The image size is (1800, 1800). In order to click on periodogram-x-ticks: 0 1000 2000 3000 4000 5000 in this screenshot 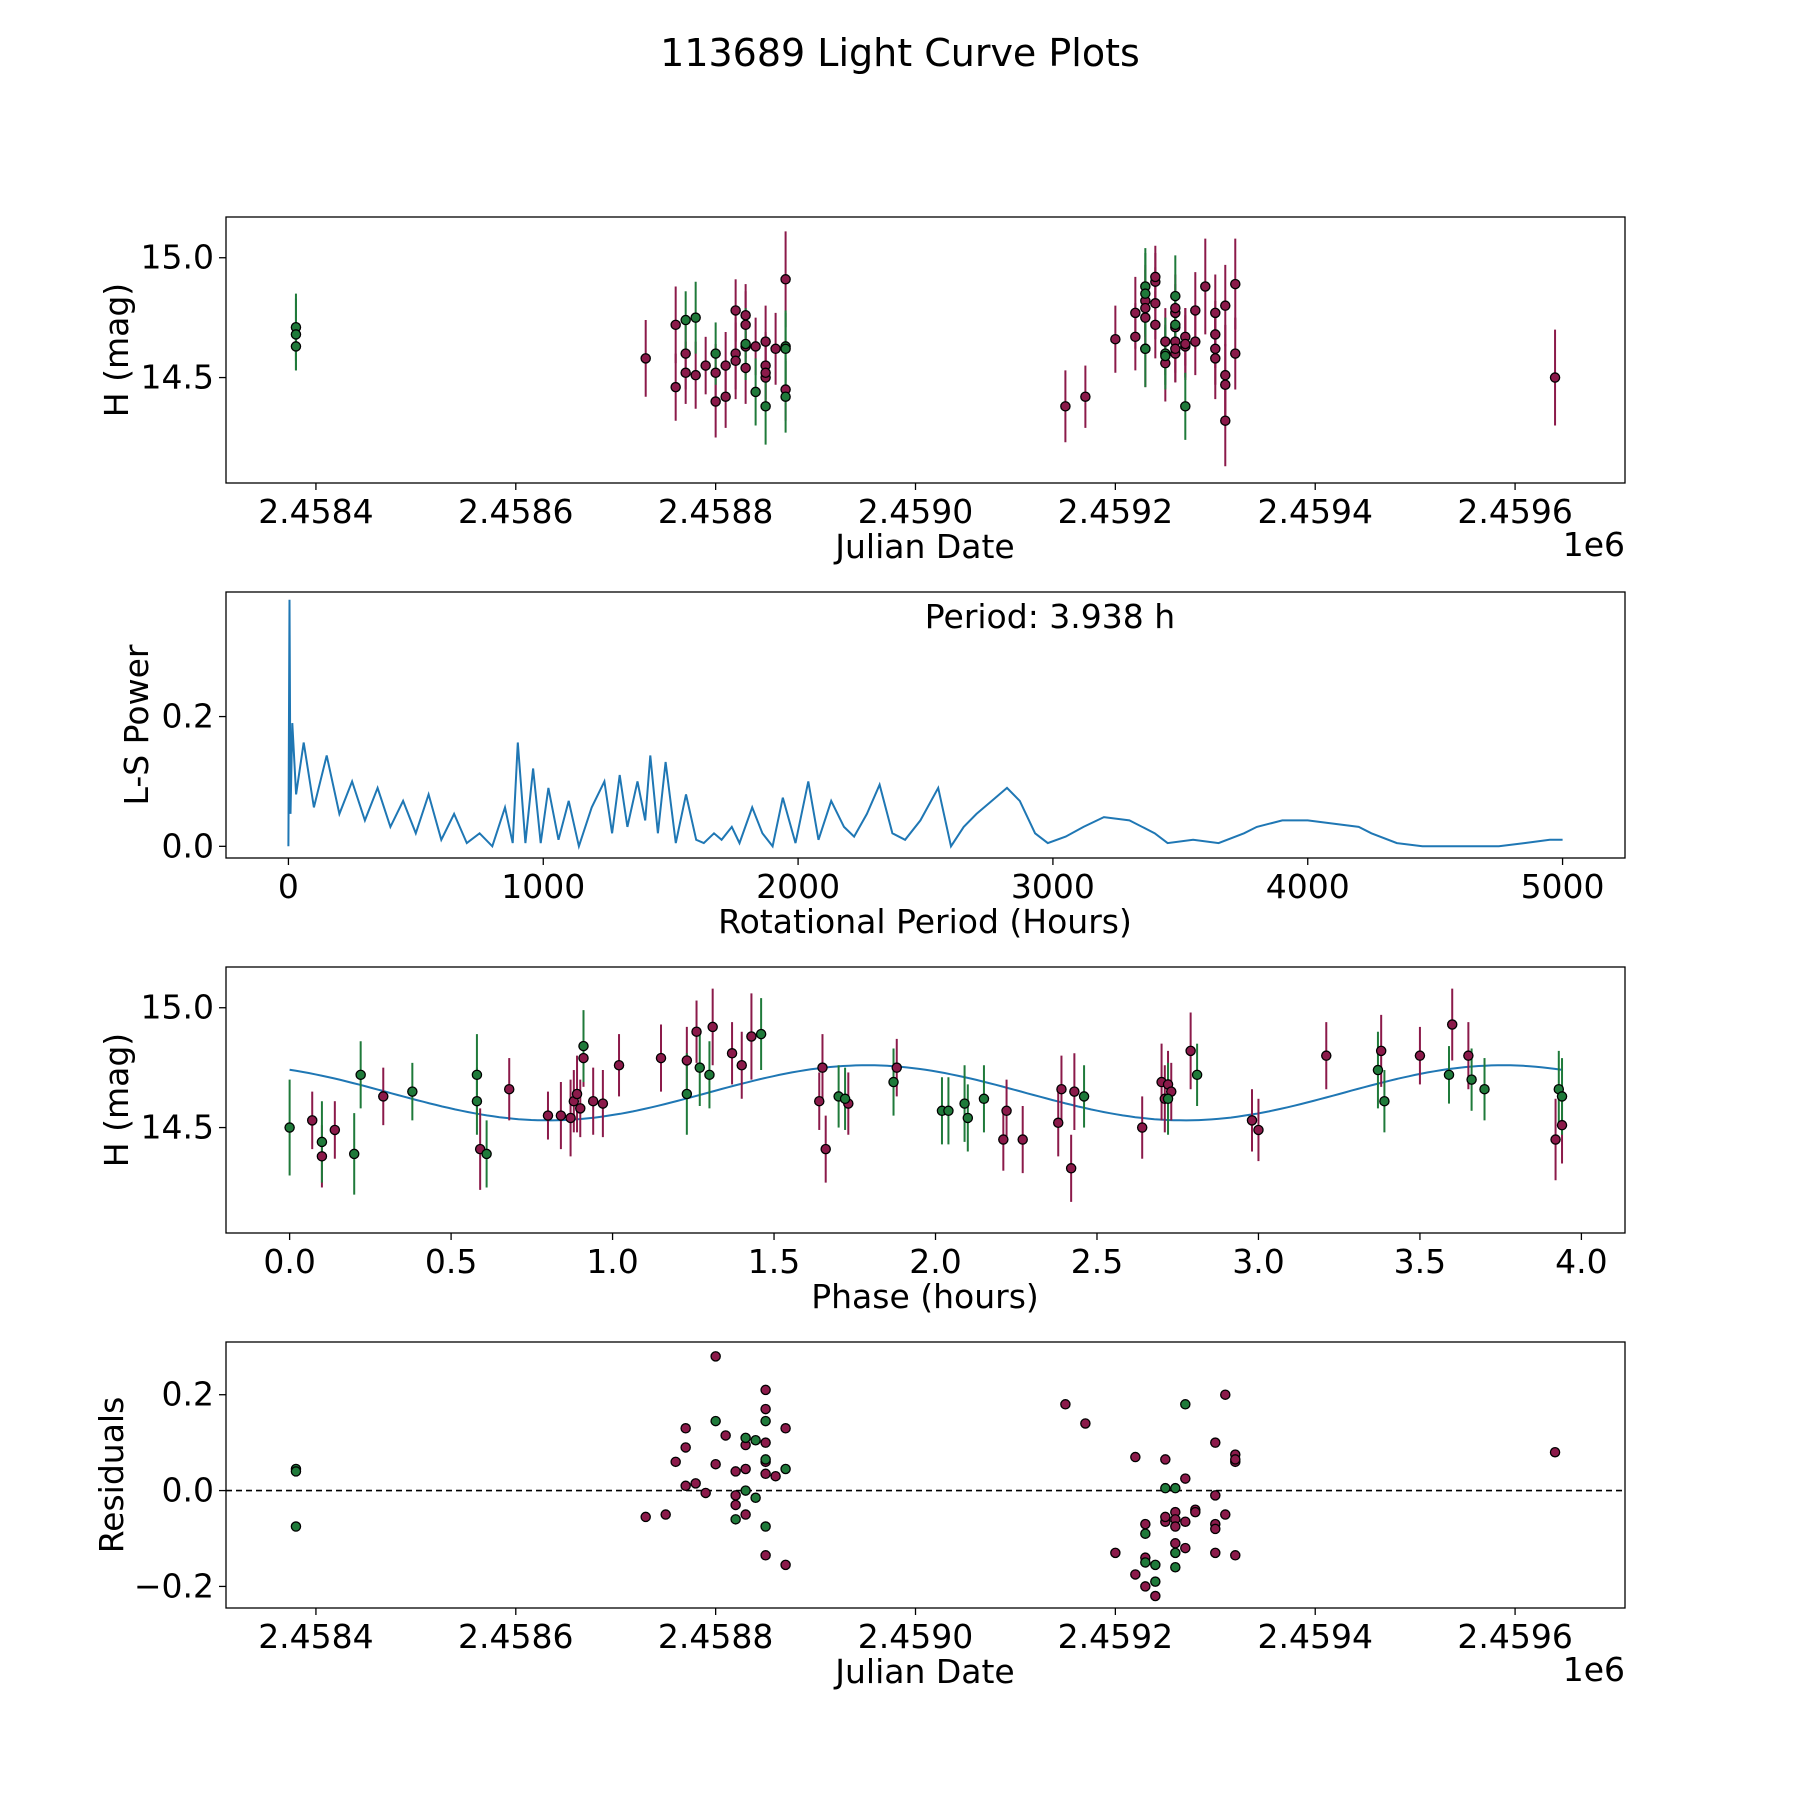, I will do `click(941, 882)`.